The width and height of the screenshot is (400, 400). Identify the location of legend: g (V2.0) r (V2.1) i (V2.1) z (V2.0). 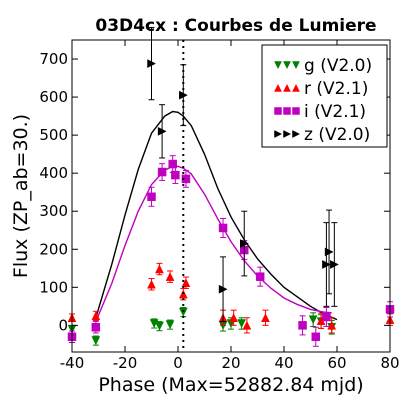
(324, 96).